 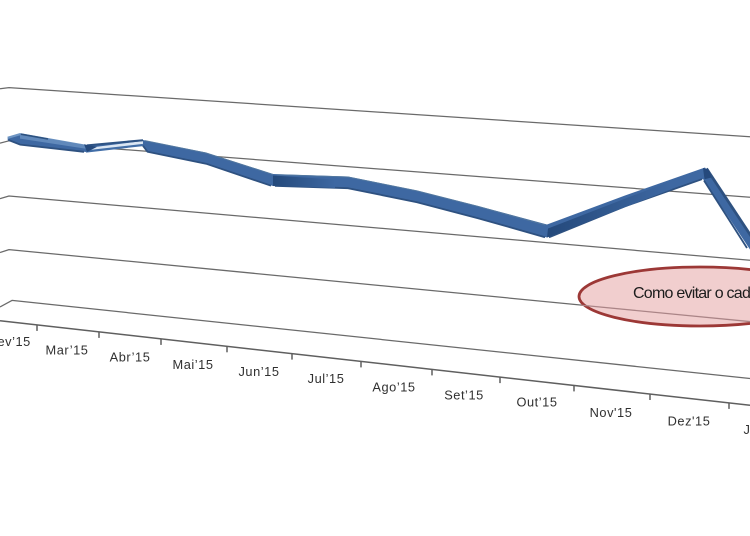 I want to click on svg-text: Mai’15, so click(x=193, y=364).